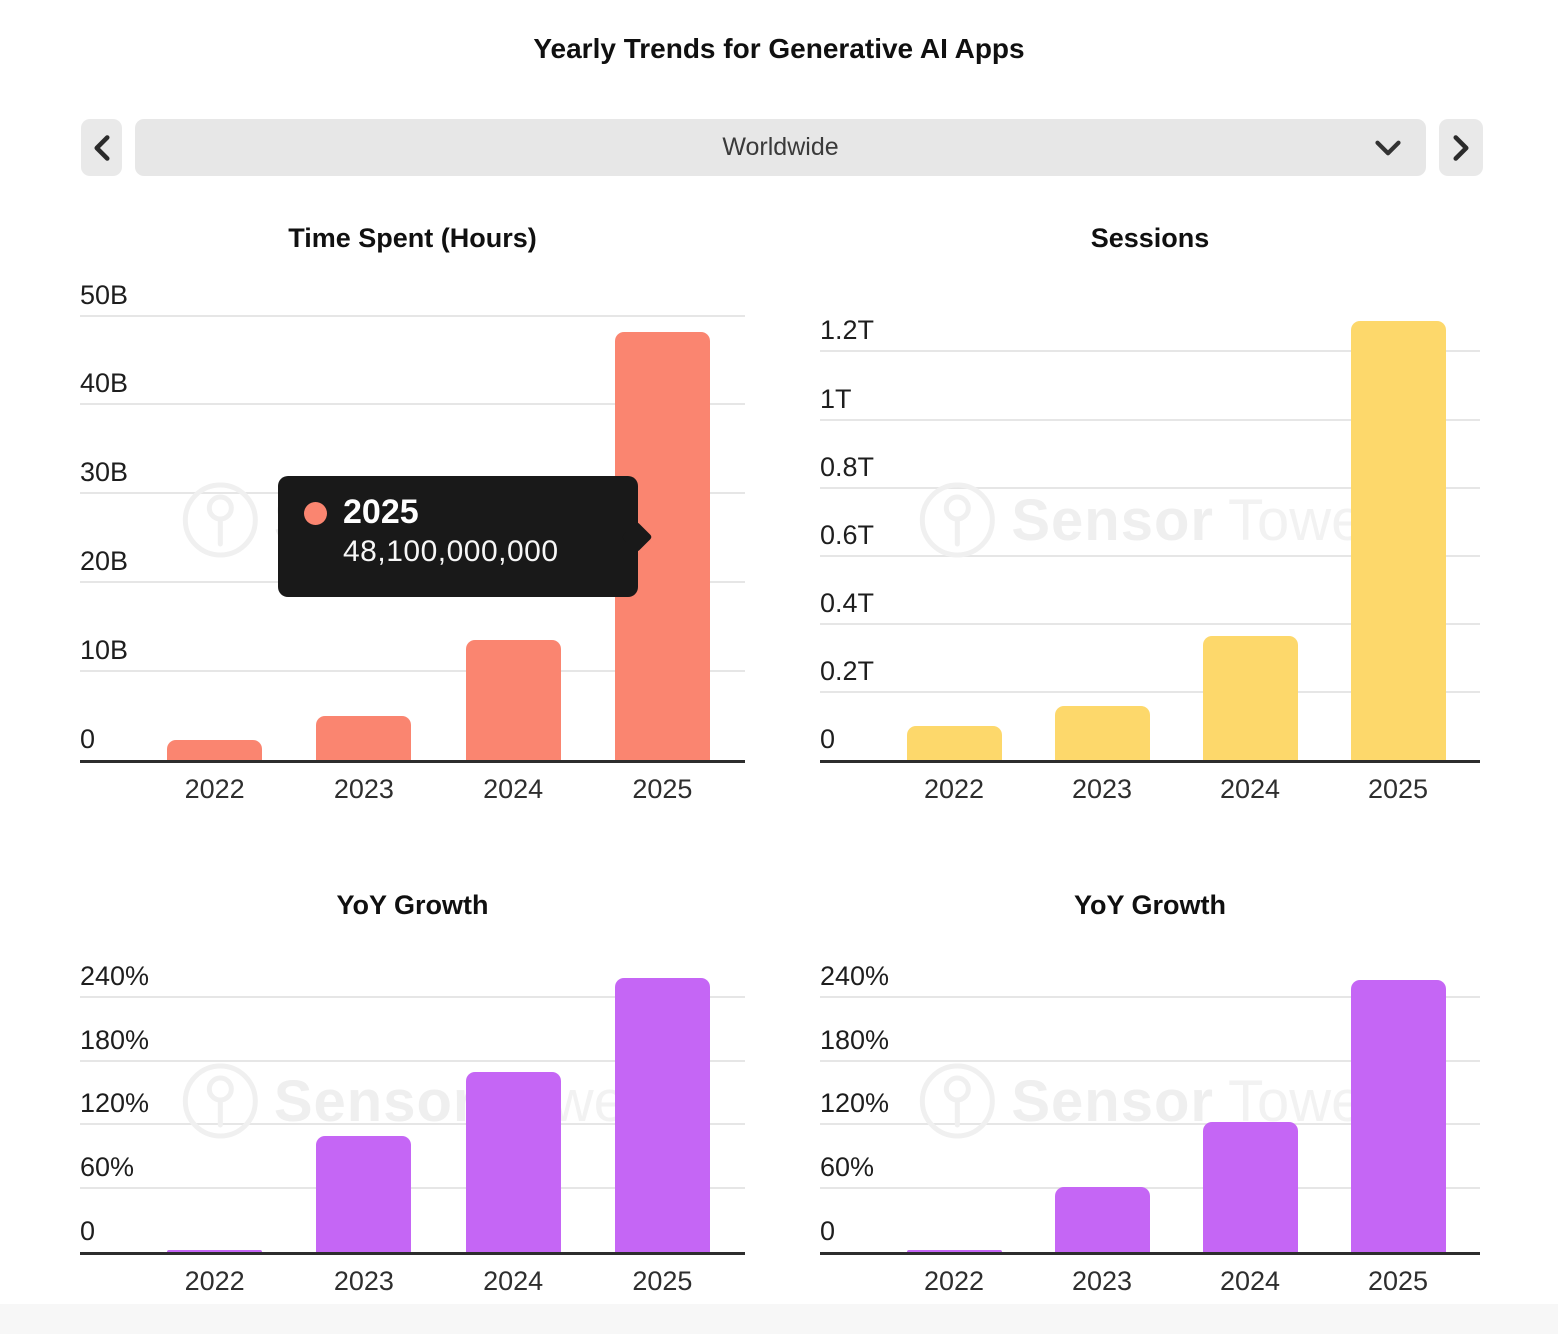 The height and width of the screenshot is (1334, 1558). I want to click on country-dropdown: Worldwide, so click(780, 147).